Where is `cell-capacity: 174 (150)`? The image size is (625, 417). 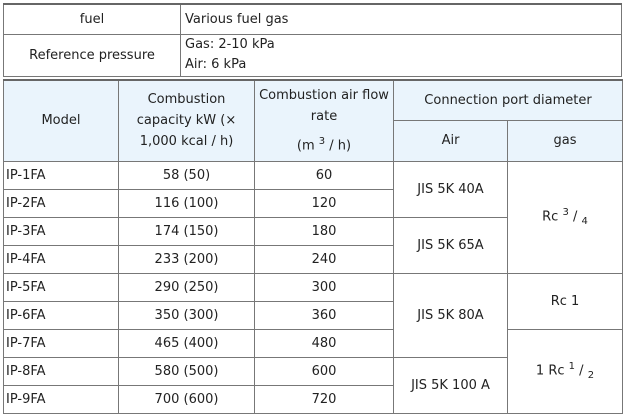 cell-capacity: 174 (150) is located at coordinates (186, 231).